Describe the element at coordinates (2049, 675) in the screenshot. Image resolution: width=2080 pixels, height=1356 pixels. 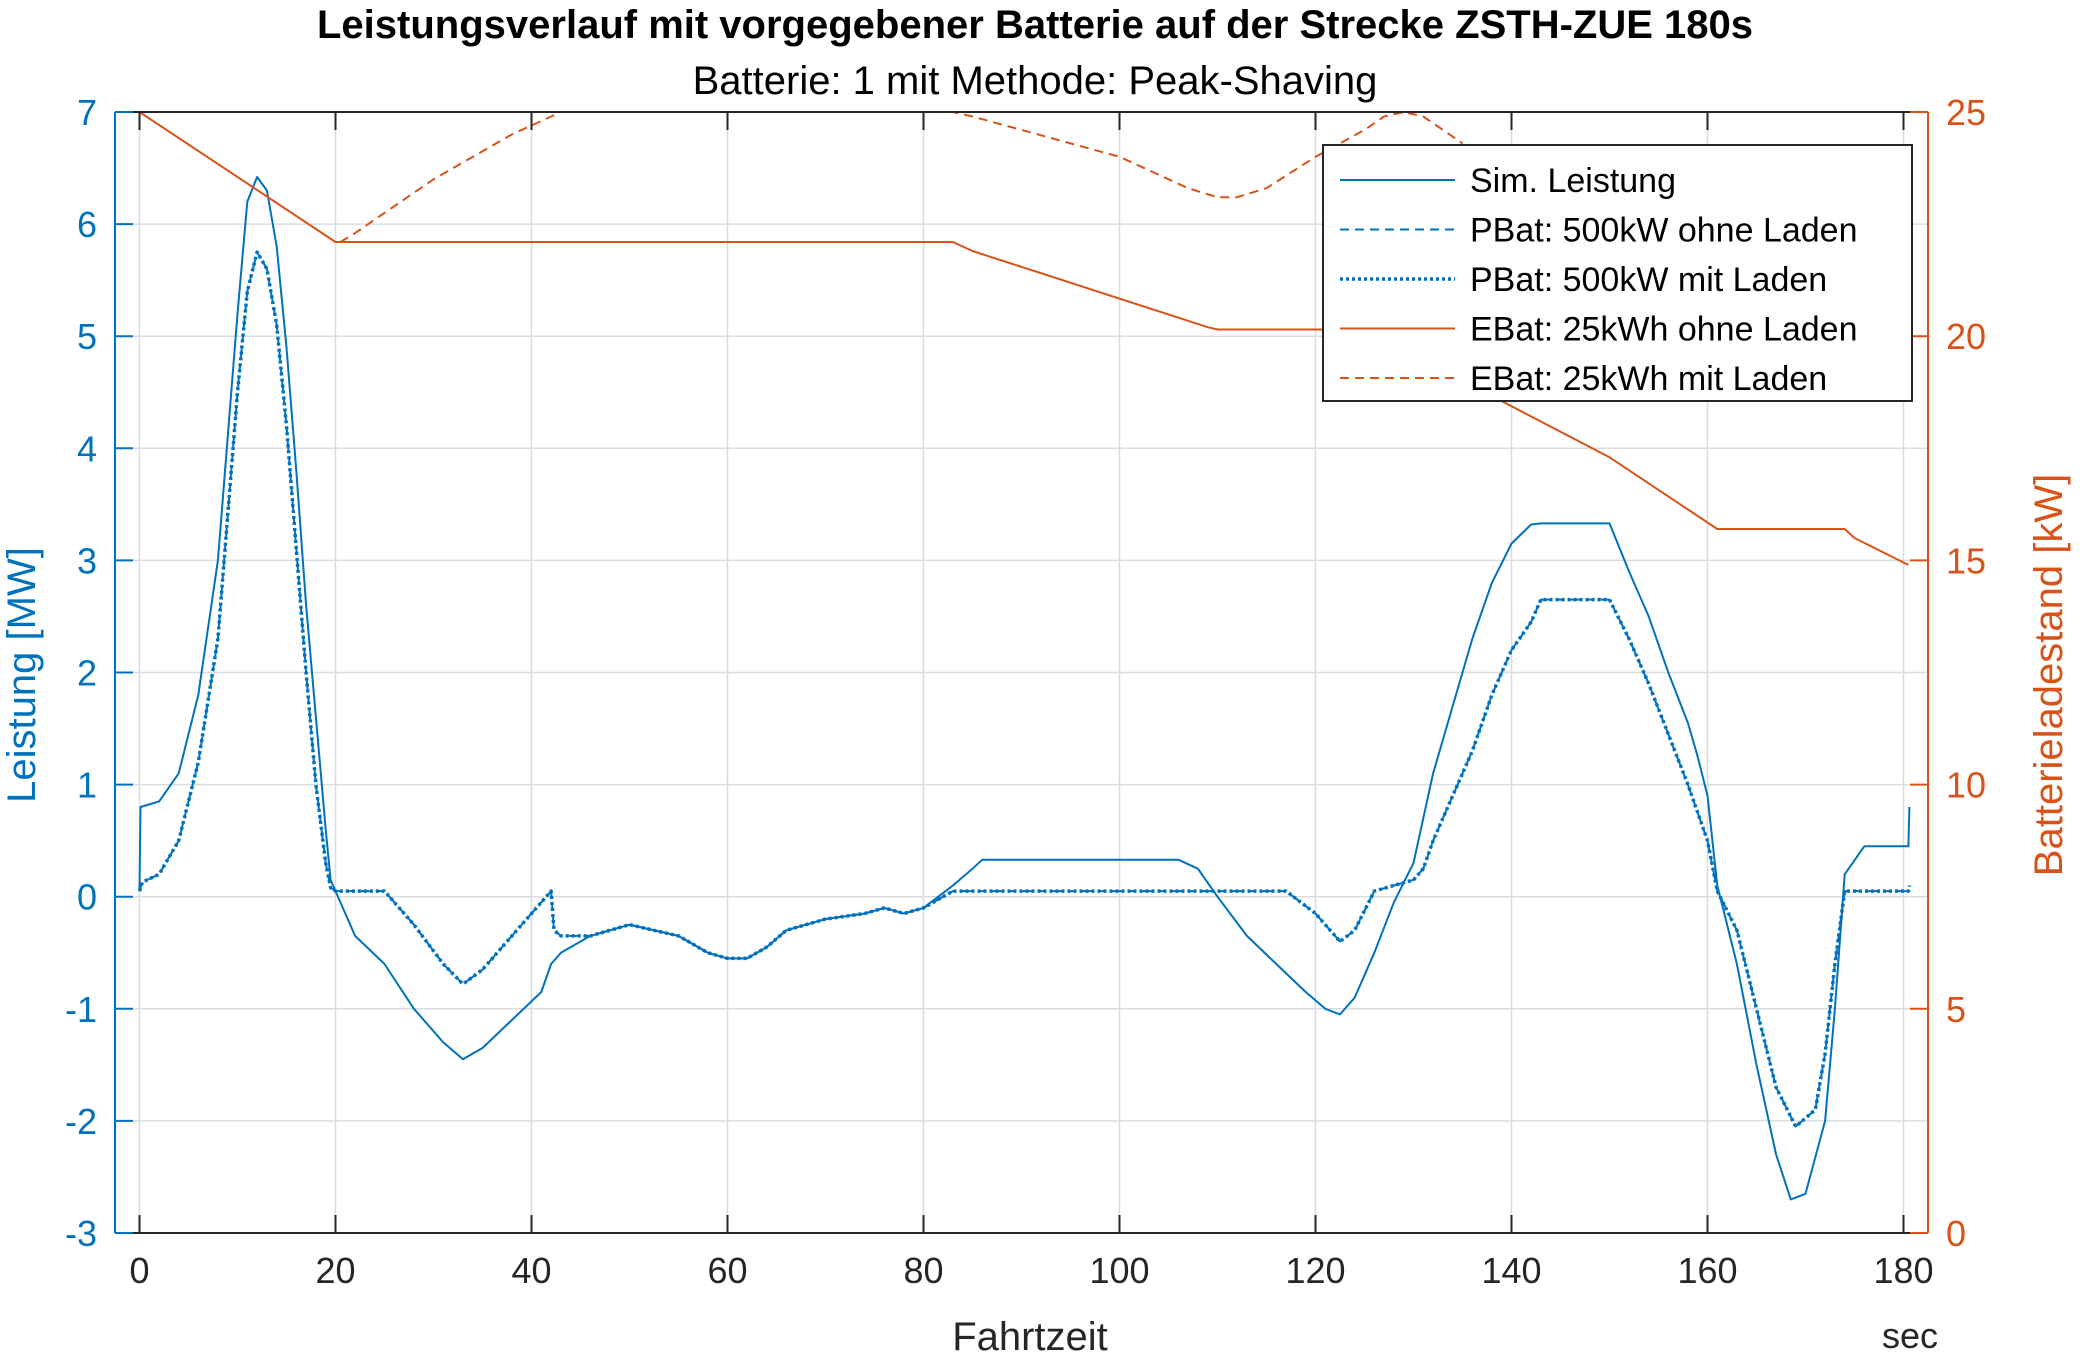
I see `y-axis-right-label: Batterieladestand [kW]` at that location.